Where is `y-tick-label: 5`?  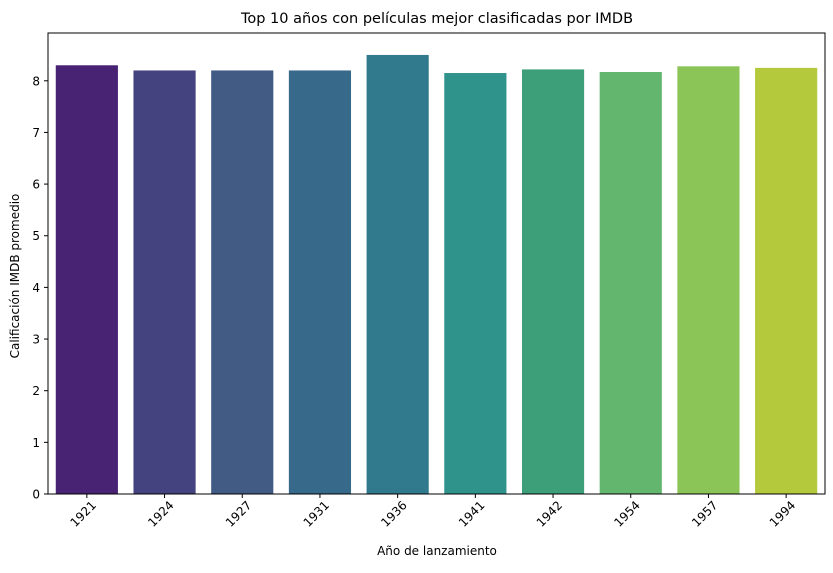 y-tick-label: 5 is located at coordinates (36, 236).